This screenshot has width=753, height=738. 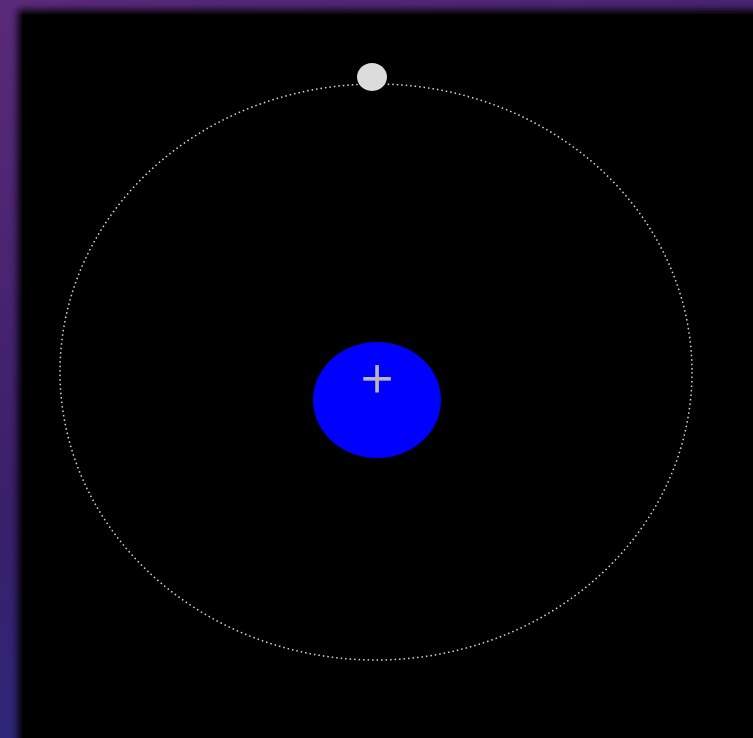 I want to click on electron, so click(x=372, y=77).